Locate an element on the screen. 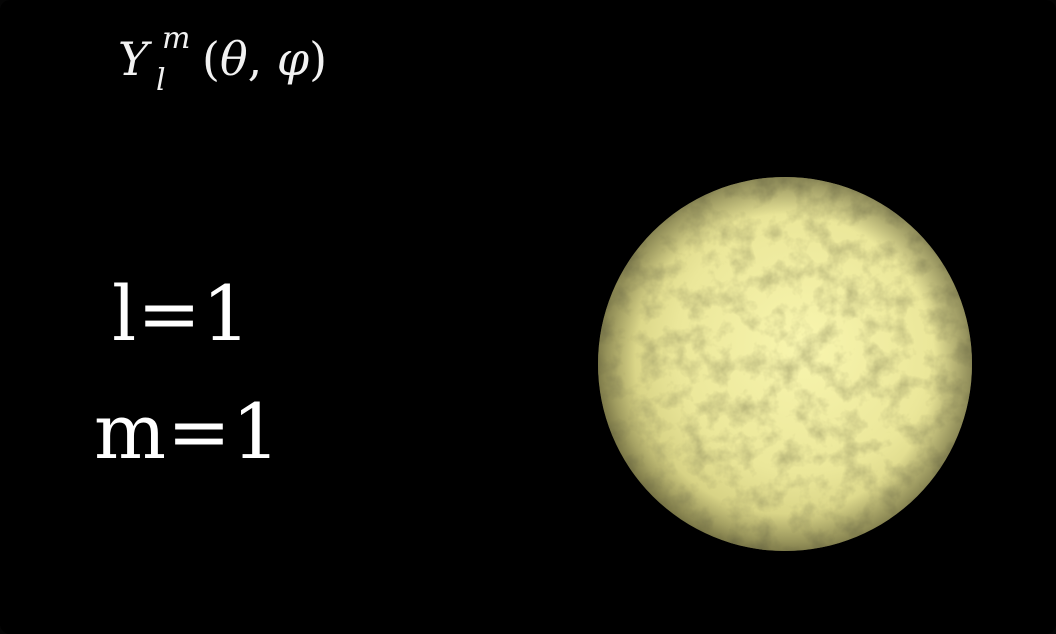  spherical-harmonic-formula: Y m l (θ, φ) is located at coordinates (248, 67).